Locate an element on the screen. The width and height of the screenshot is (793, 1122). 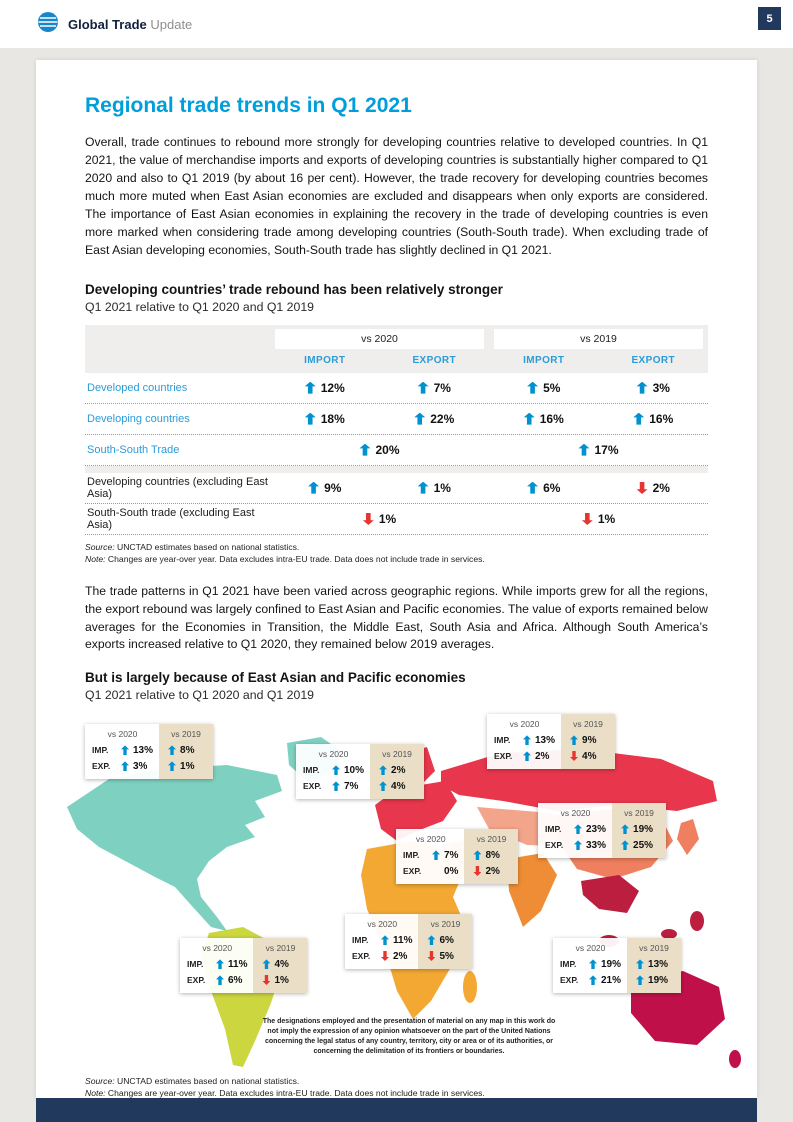
callout-vs2019-panel: vs 2019 19% 25% is located at coordinates (639, 831).